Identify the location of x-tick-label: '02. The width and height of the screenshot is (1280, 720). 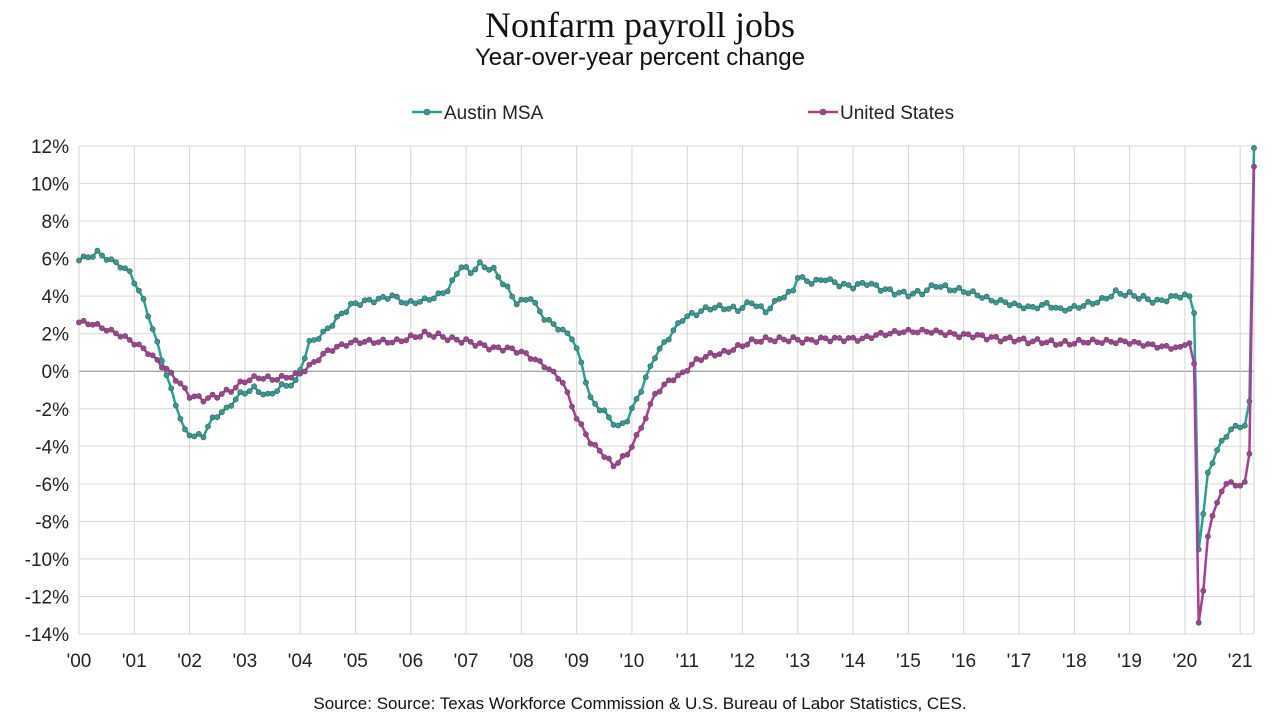
(189, 661).